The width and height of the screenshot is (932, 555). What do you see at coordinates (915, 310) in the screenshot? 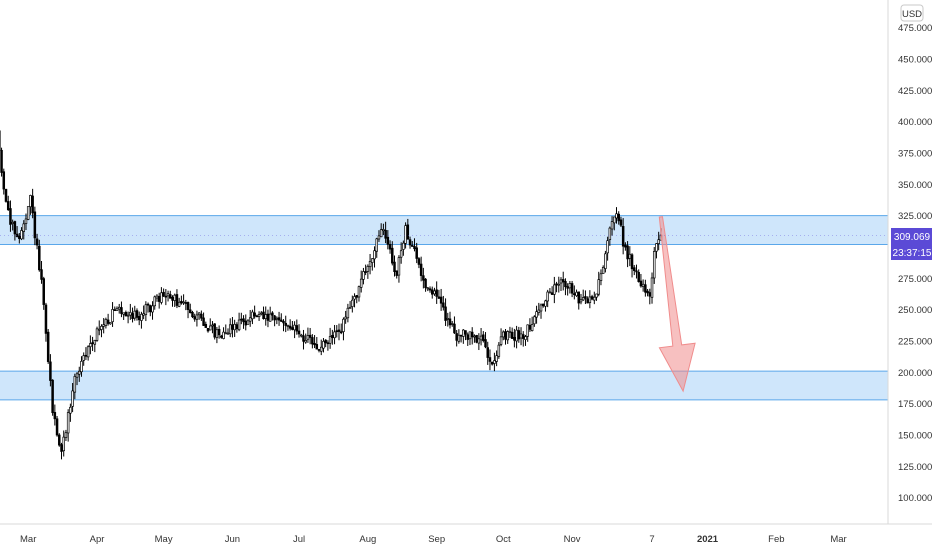
I see `y-tick-label: 250.000` at bounding box center [915, 310].